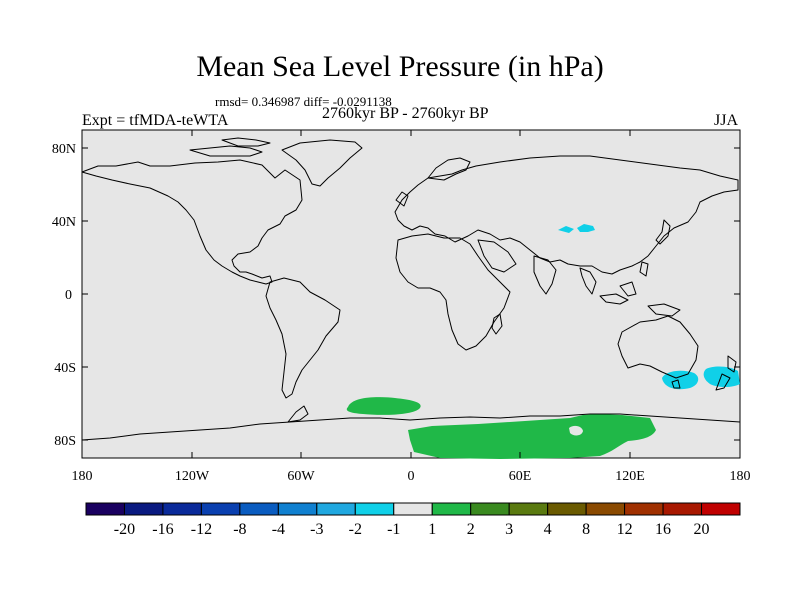  I want to click on season-label: JJA, so click(726, 120).